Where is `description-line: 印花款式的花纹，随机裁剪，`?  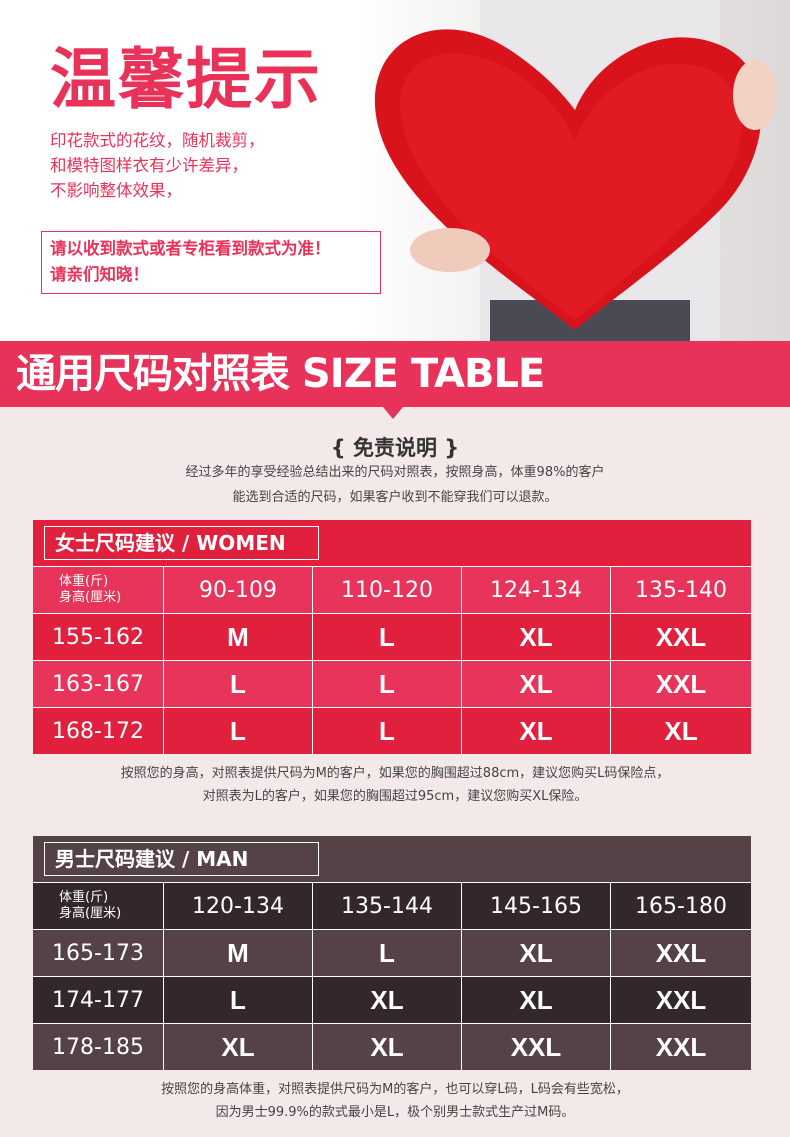 description-line: 印花款式的花纹，随机裁剪， is located at coordinates (157, 140).